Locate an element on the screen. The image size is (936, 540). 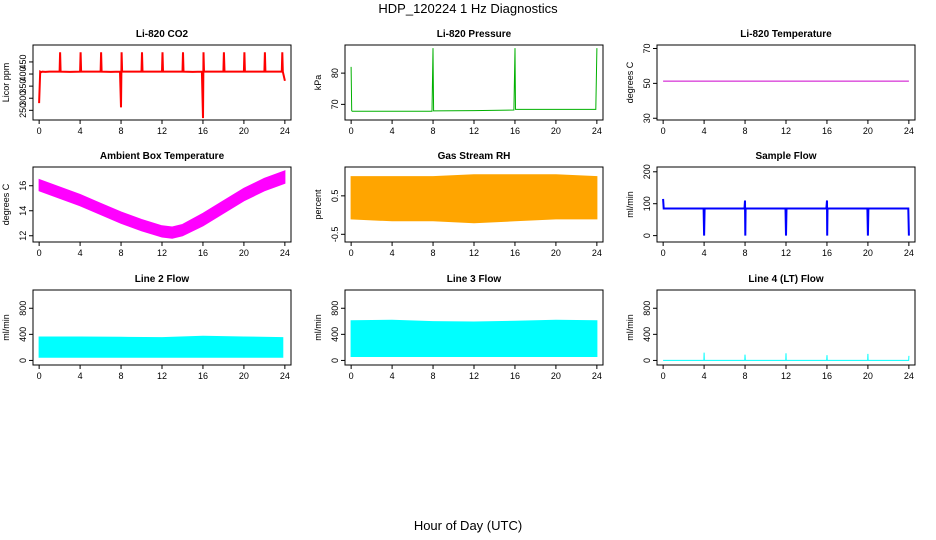
chart-title: Gas Stream RH is located at coordinates (474, 156).